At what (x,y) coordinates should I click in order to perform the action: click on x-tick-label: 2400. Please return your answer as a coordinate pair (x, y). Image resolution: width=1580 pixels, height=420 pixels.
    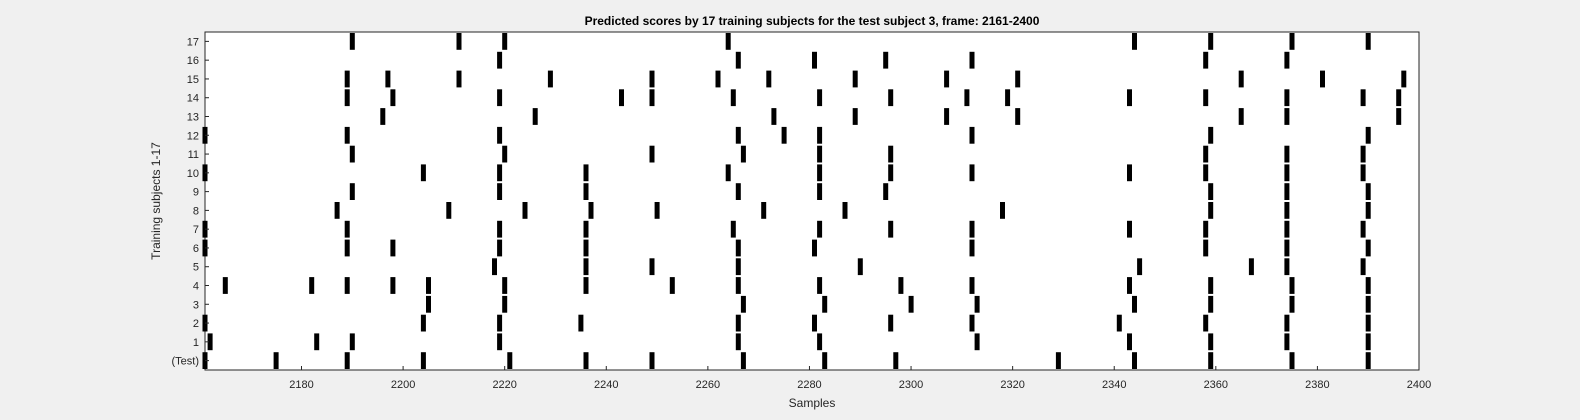
    Looking at the image, I should click on (1419, 385).